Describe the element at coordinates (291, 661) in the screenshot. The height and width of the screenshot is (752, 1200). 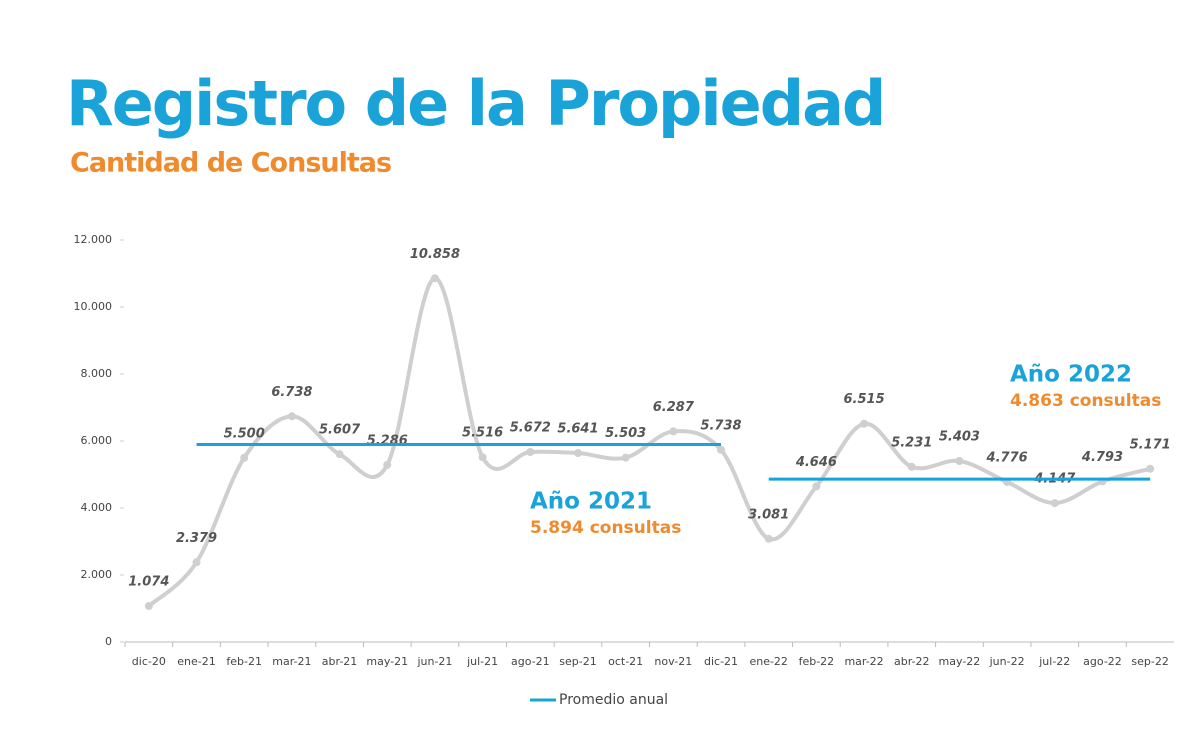
I see `x-tick-label: mar-21` at that location.